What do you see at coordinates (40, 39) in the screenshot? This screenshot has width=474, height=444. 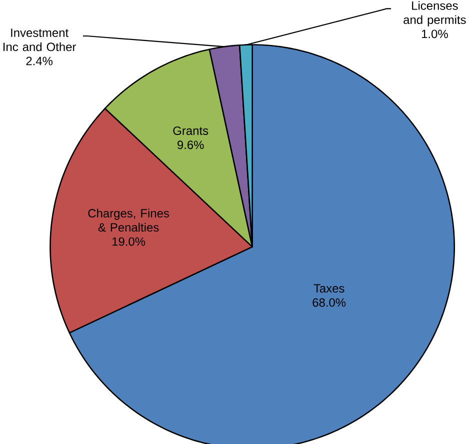 I see `slice-label: Investment Inc and Other` at bounding box center [40, 39].